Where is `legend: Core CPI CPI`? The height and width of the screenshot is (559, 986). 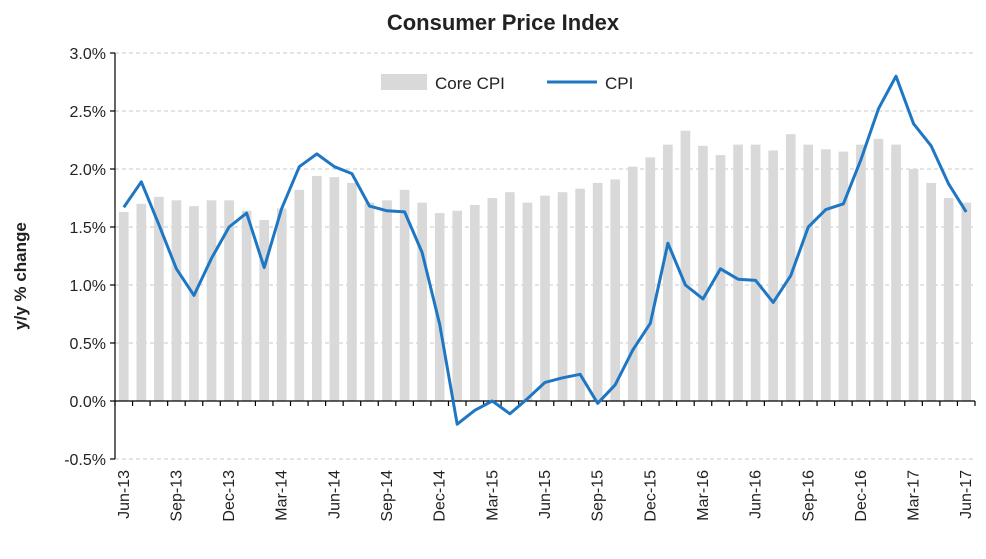
legend: Core CPI CPI is located at coordinates (507, 83).